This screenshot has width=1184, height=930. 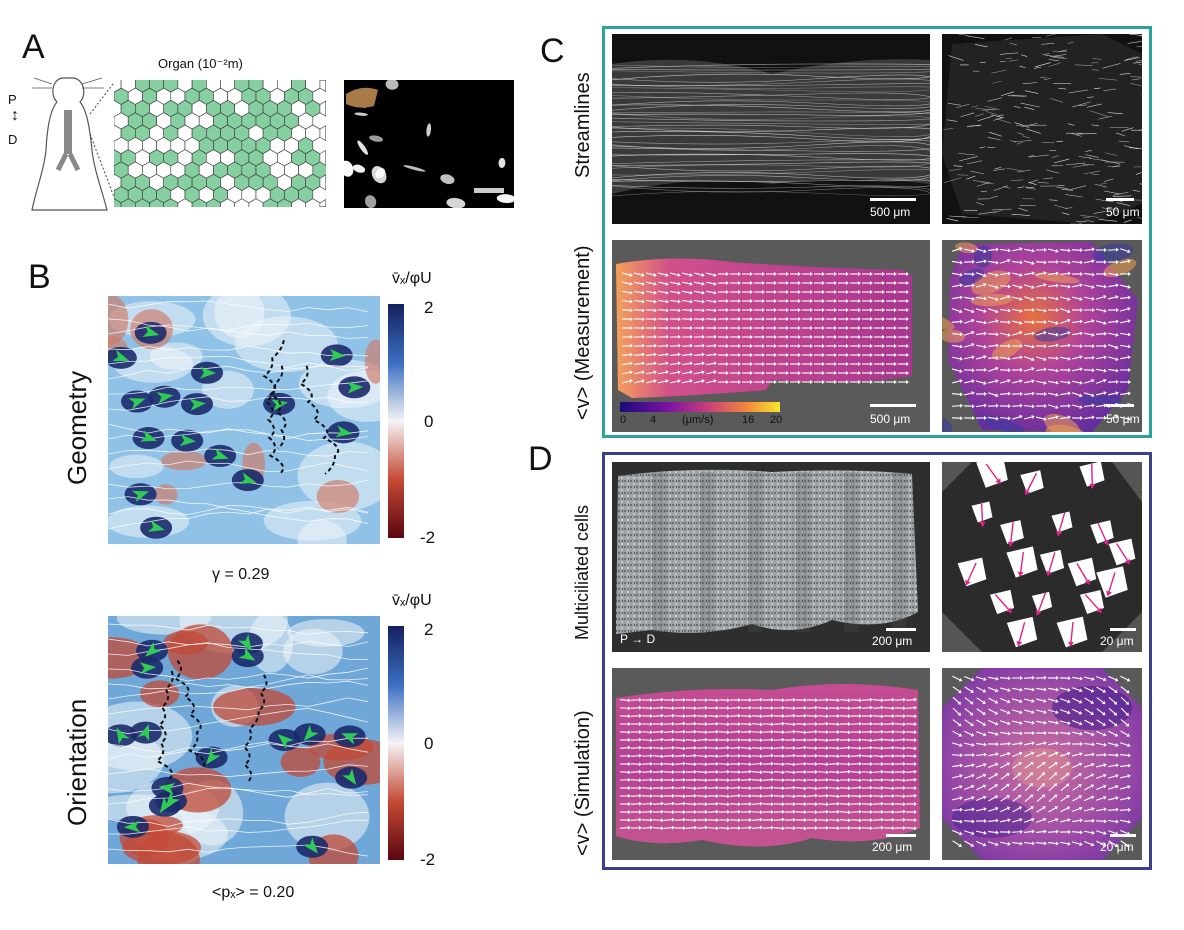 I want to click on simulation-velocity-large, so click(x=771, y=764).